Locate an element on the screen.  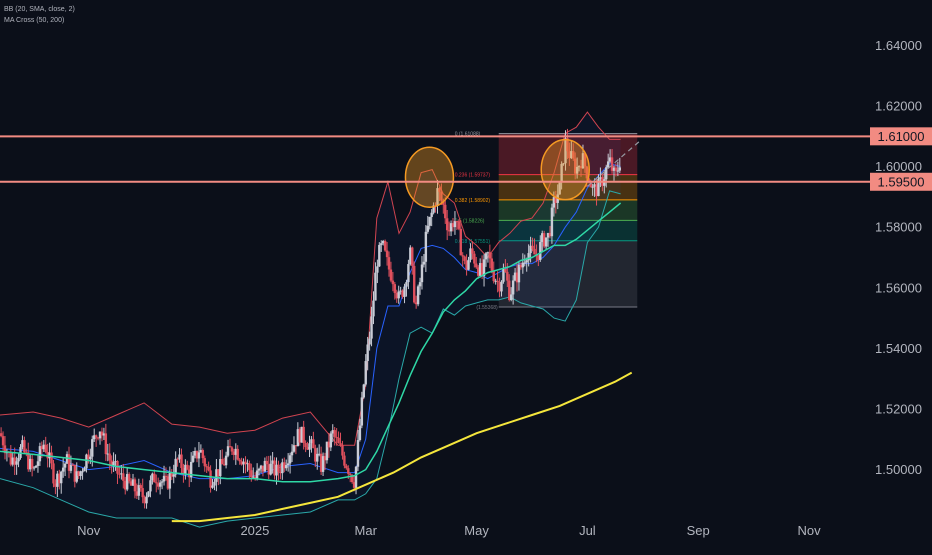
x-tick-label: Nov is located at coordinates (89, 530).